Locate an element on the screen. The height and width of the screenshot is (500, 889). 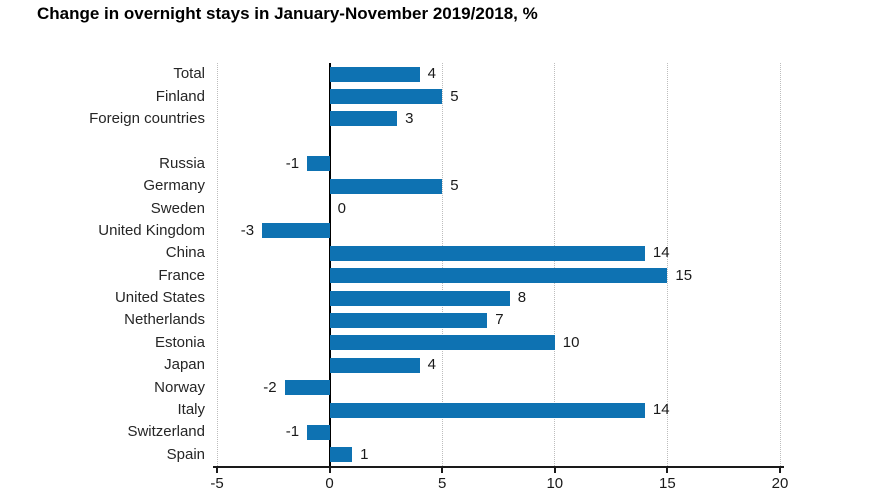
category-label: Germany is located at coordinates (174, 186).